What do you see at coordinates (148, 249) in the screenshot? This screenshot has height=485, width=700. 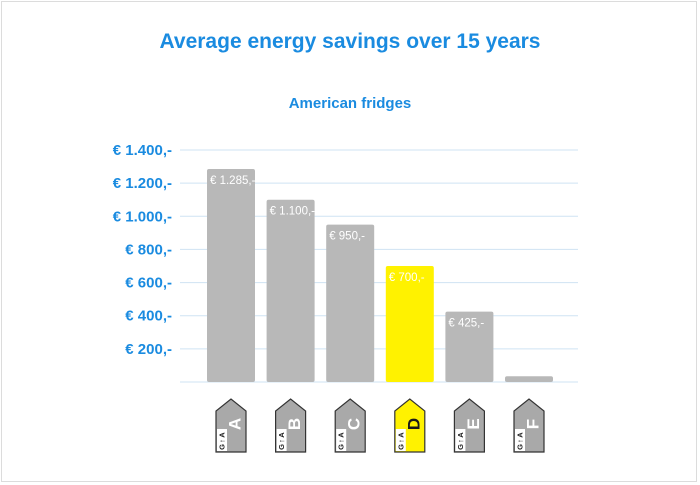 I see `y-tick-label: € 800,-` at bounding box center [148, 249].